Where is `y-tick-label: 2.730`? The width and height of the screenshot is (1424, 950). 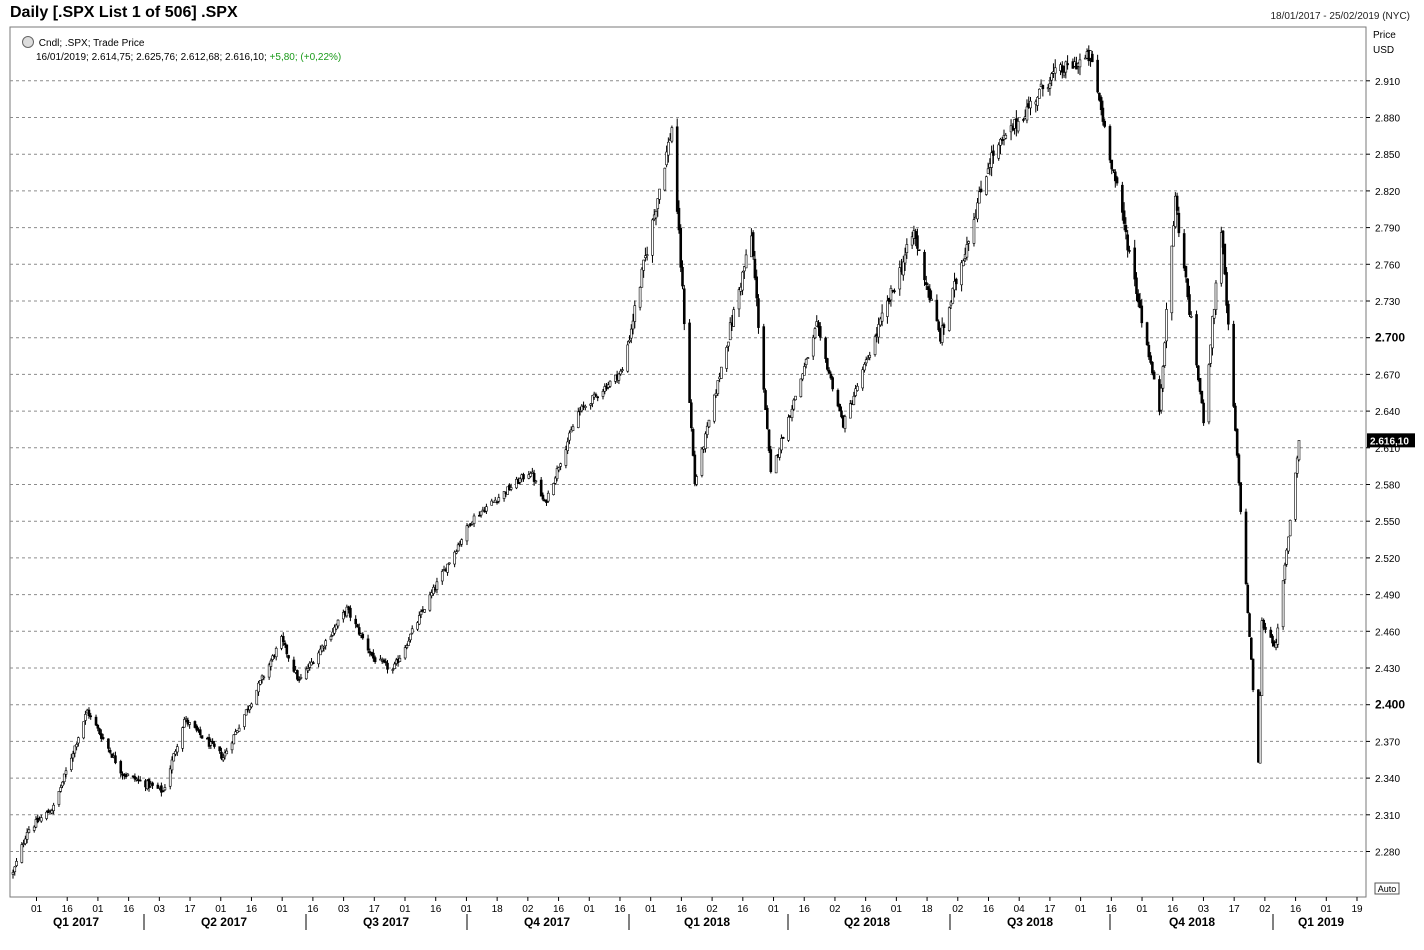
y-tick-label: 2.730 is located at coordinates (1387, 302).